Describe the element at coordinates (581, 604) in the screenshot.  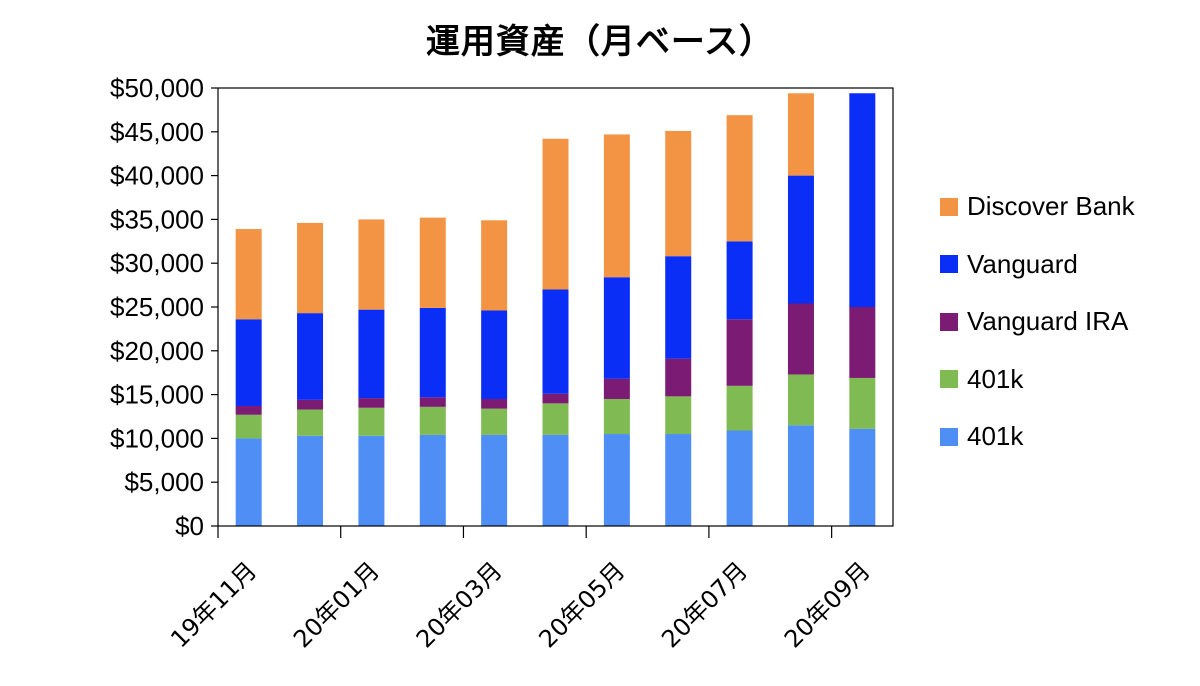
I see `x-tick-label: 20年05月` at that location.